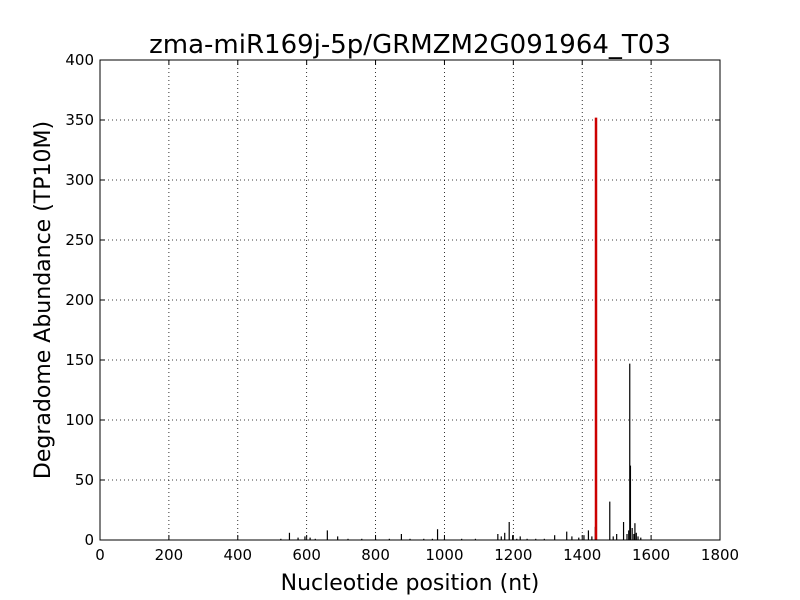  Describe the element at coordinates (375, 555) in the screenshot. I see `x-tick-label: 800` at that location.